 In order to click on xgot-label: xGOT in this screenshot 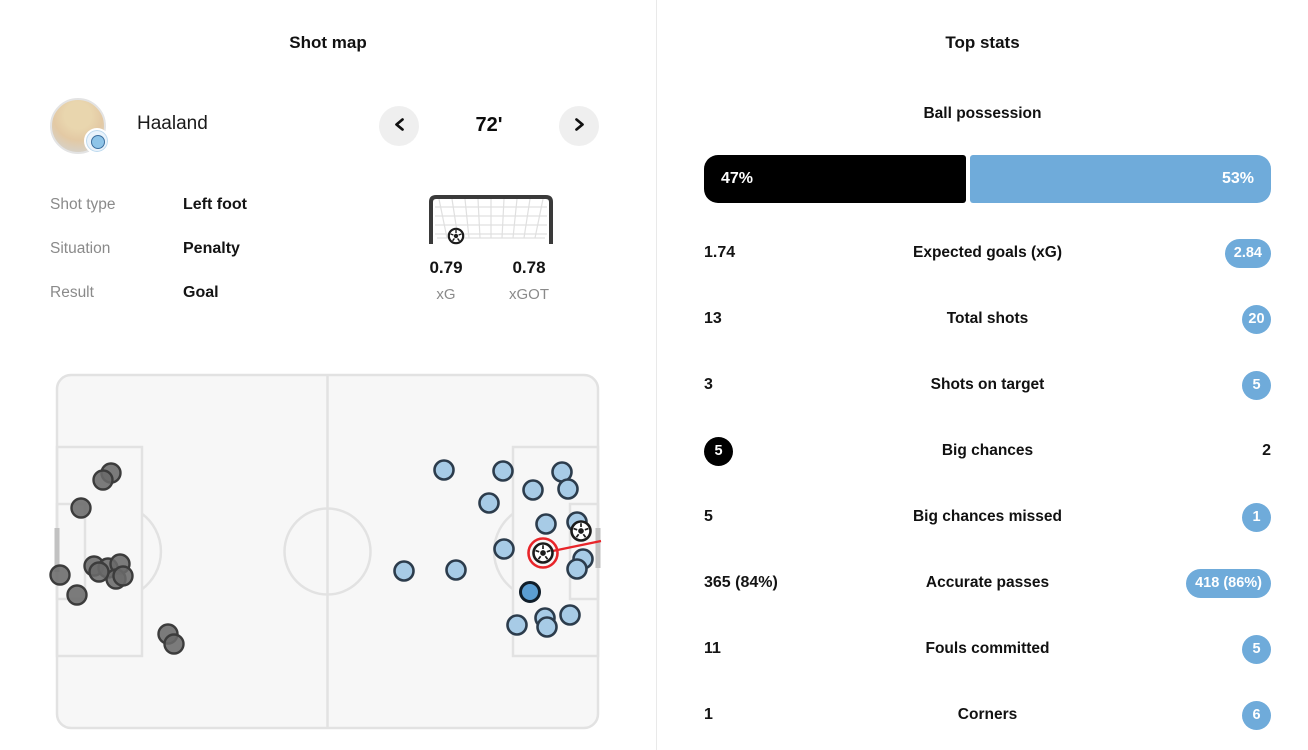, I will do `click(529, 294)`.